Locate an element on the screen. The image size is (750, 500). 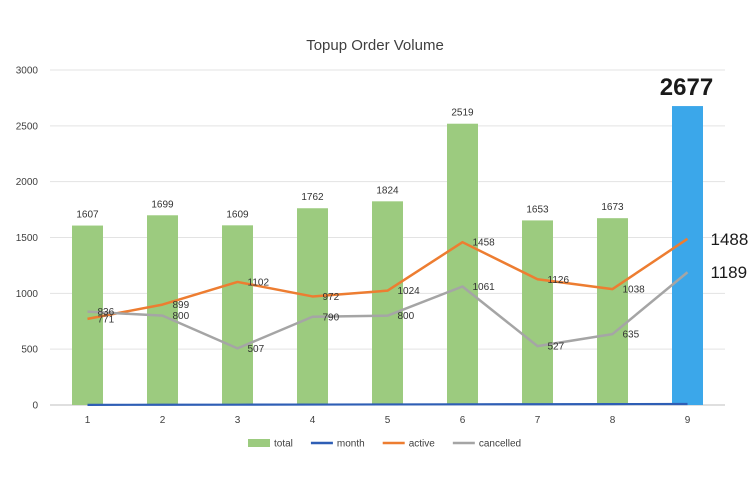
y-tick-label: 1500 is located at coordinates (27, 238).